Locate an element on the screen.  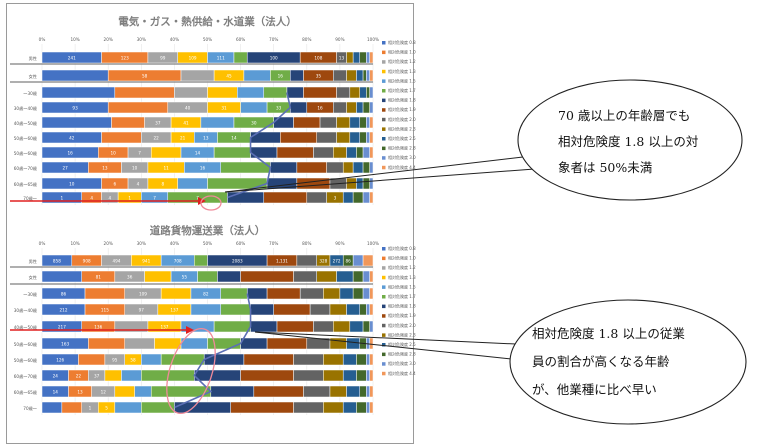
legend-entry: 相対危険度 2.5 is located at coordinates (402, 138).